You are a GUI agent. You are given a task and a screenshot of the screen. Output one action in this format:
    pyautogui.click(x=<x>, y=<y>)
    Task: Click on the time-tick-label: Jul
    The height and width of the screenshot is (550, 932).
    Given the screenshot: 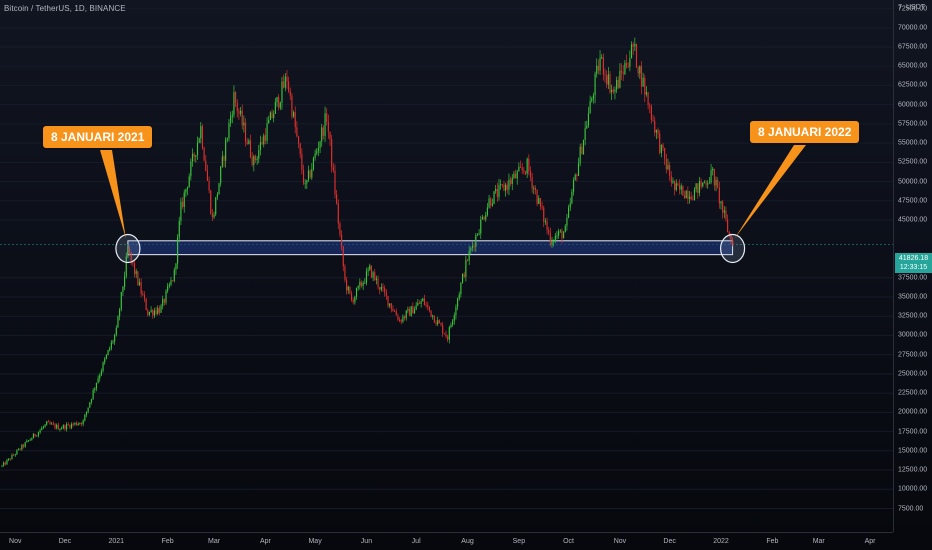 What is the action you would take?
    pyautogui.click(x=416, y=541)
    